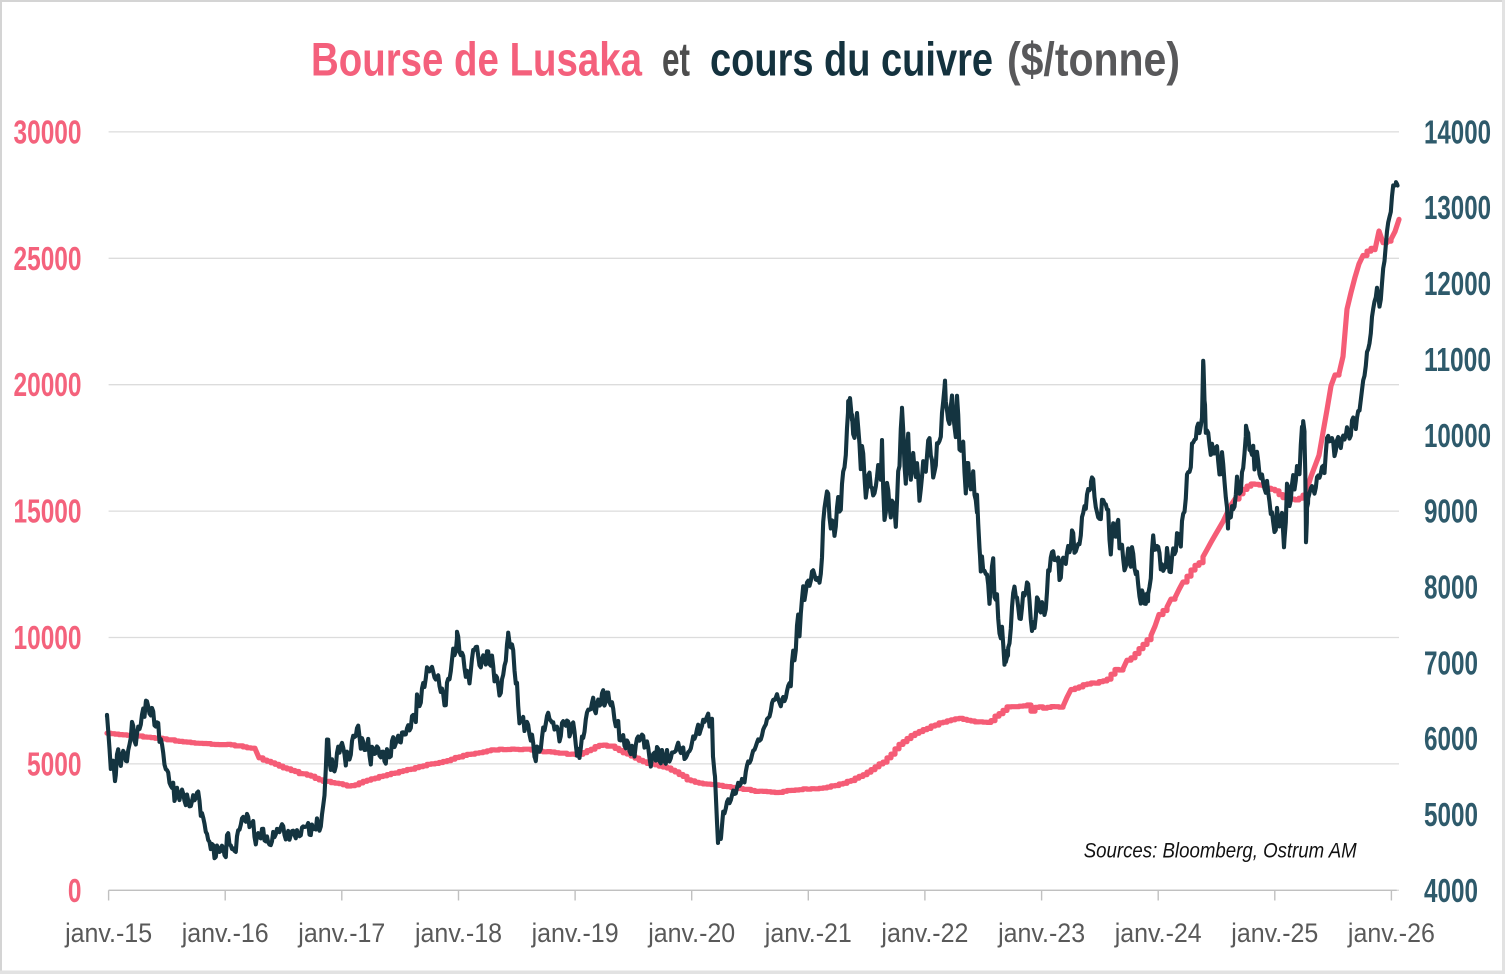 The image size is (1505, 974). Describe the element at coordinates (48, 511) in the screenshot. I see `svg-text: 15000` at that location.